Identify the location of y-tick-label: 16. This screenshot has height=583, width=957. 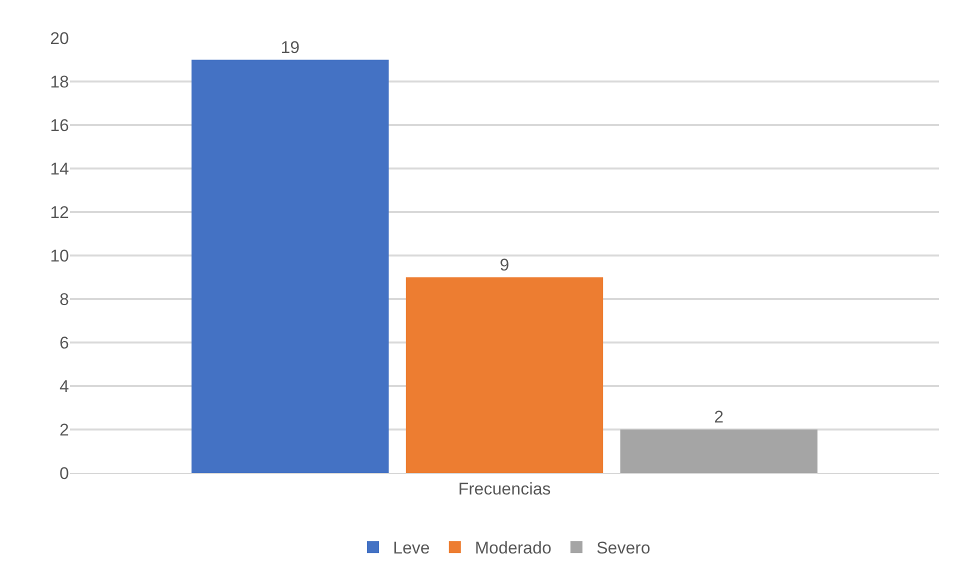
(59, 125).